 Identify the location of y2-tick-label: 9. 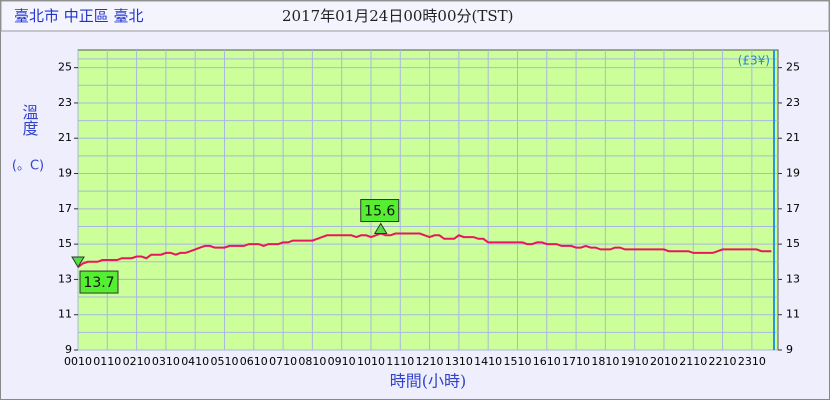
(789, 349).